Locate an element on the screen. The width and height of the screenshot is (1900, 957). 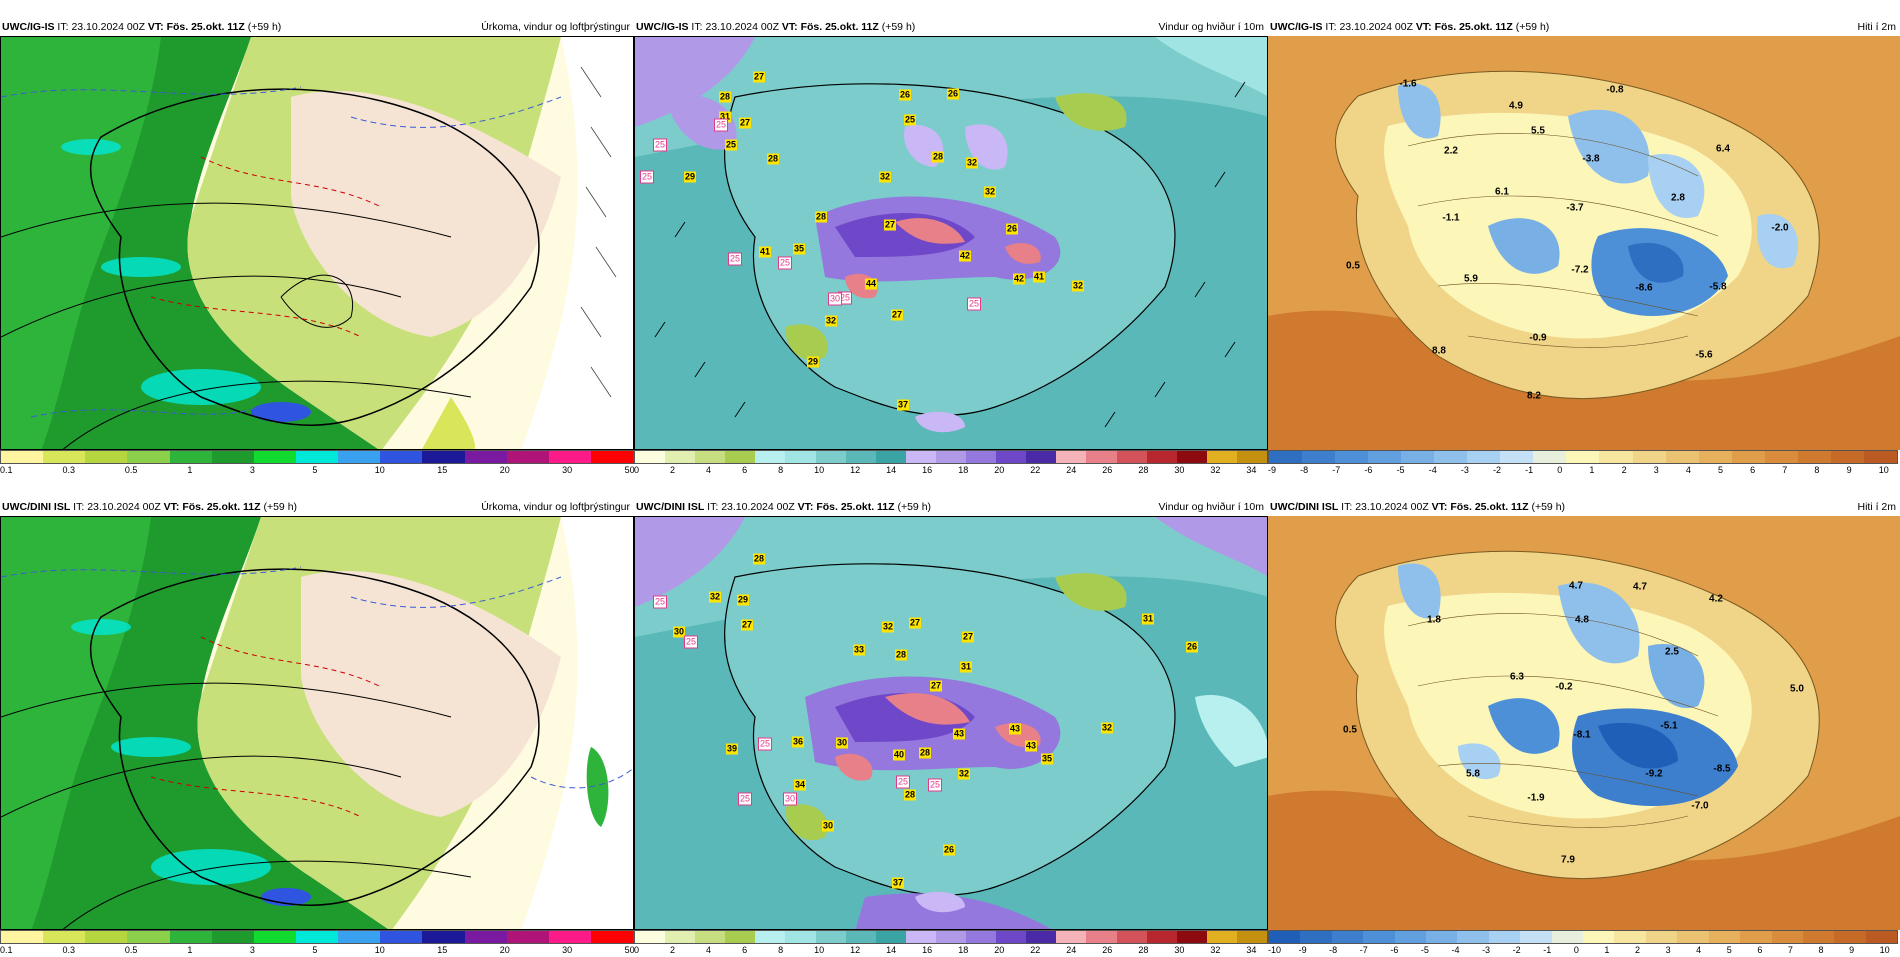
gust-label: 43 is located at coordinates (1031, 746).